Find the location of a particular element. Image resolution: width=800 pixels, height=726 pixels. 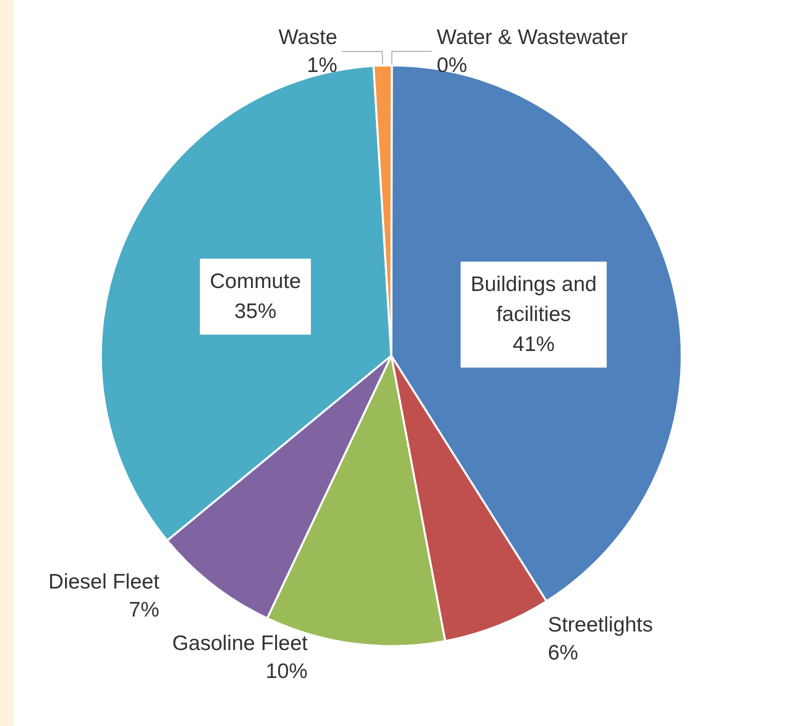

slice-label: Gasoline Fleet is located at coordinates (240, 644).